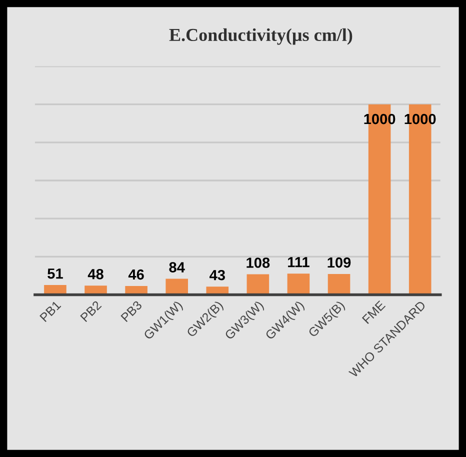 This screenshot has height=457, width=466. I want to click on x-tick-label: PB2, so click(91, 311).